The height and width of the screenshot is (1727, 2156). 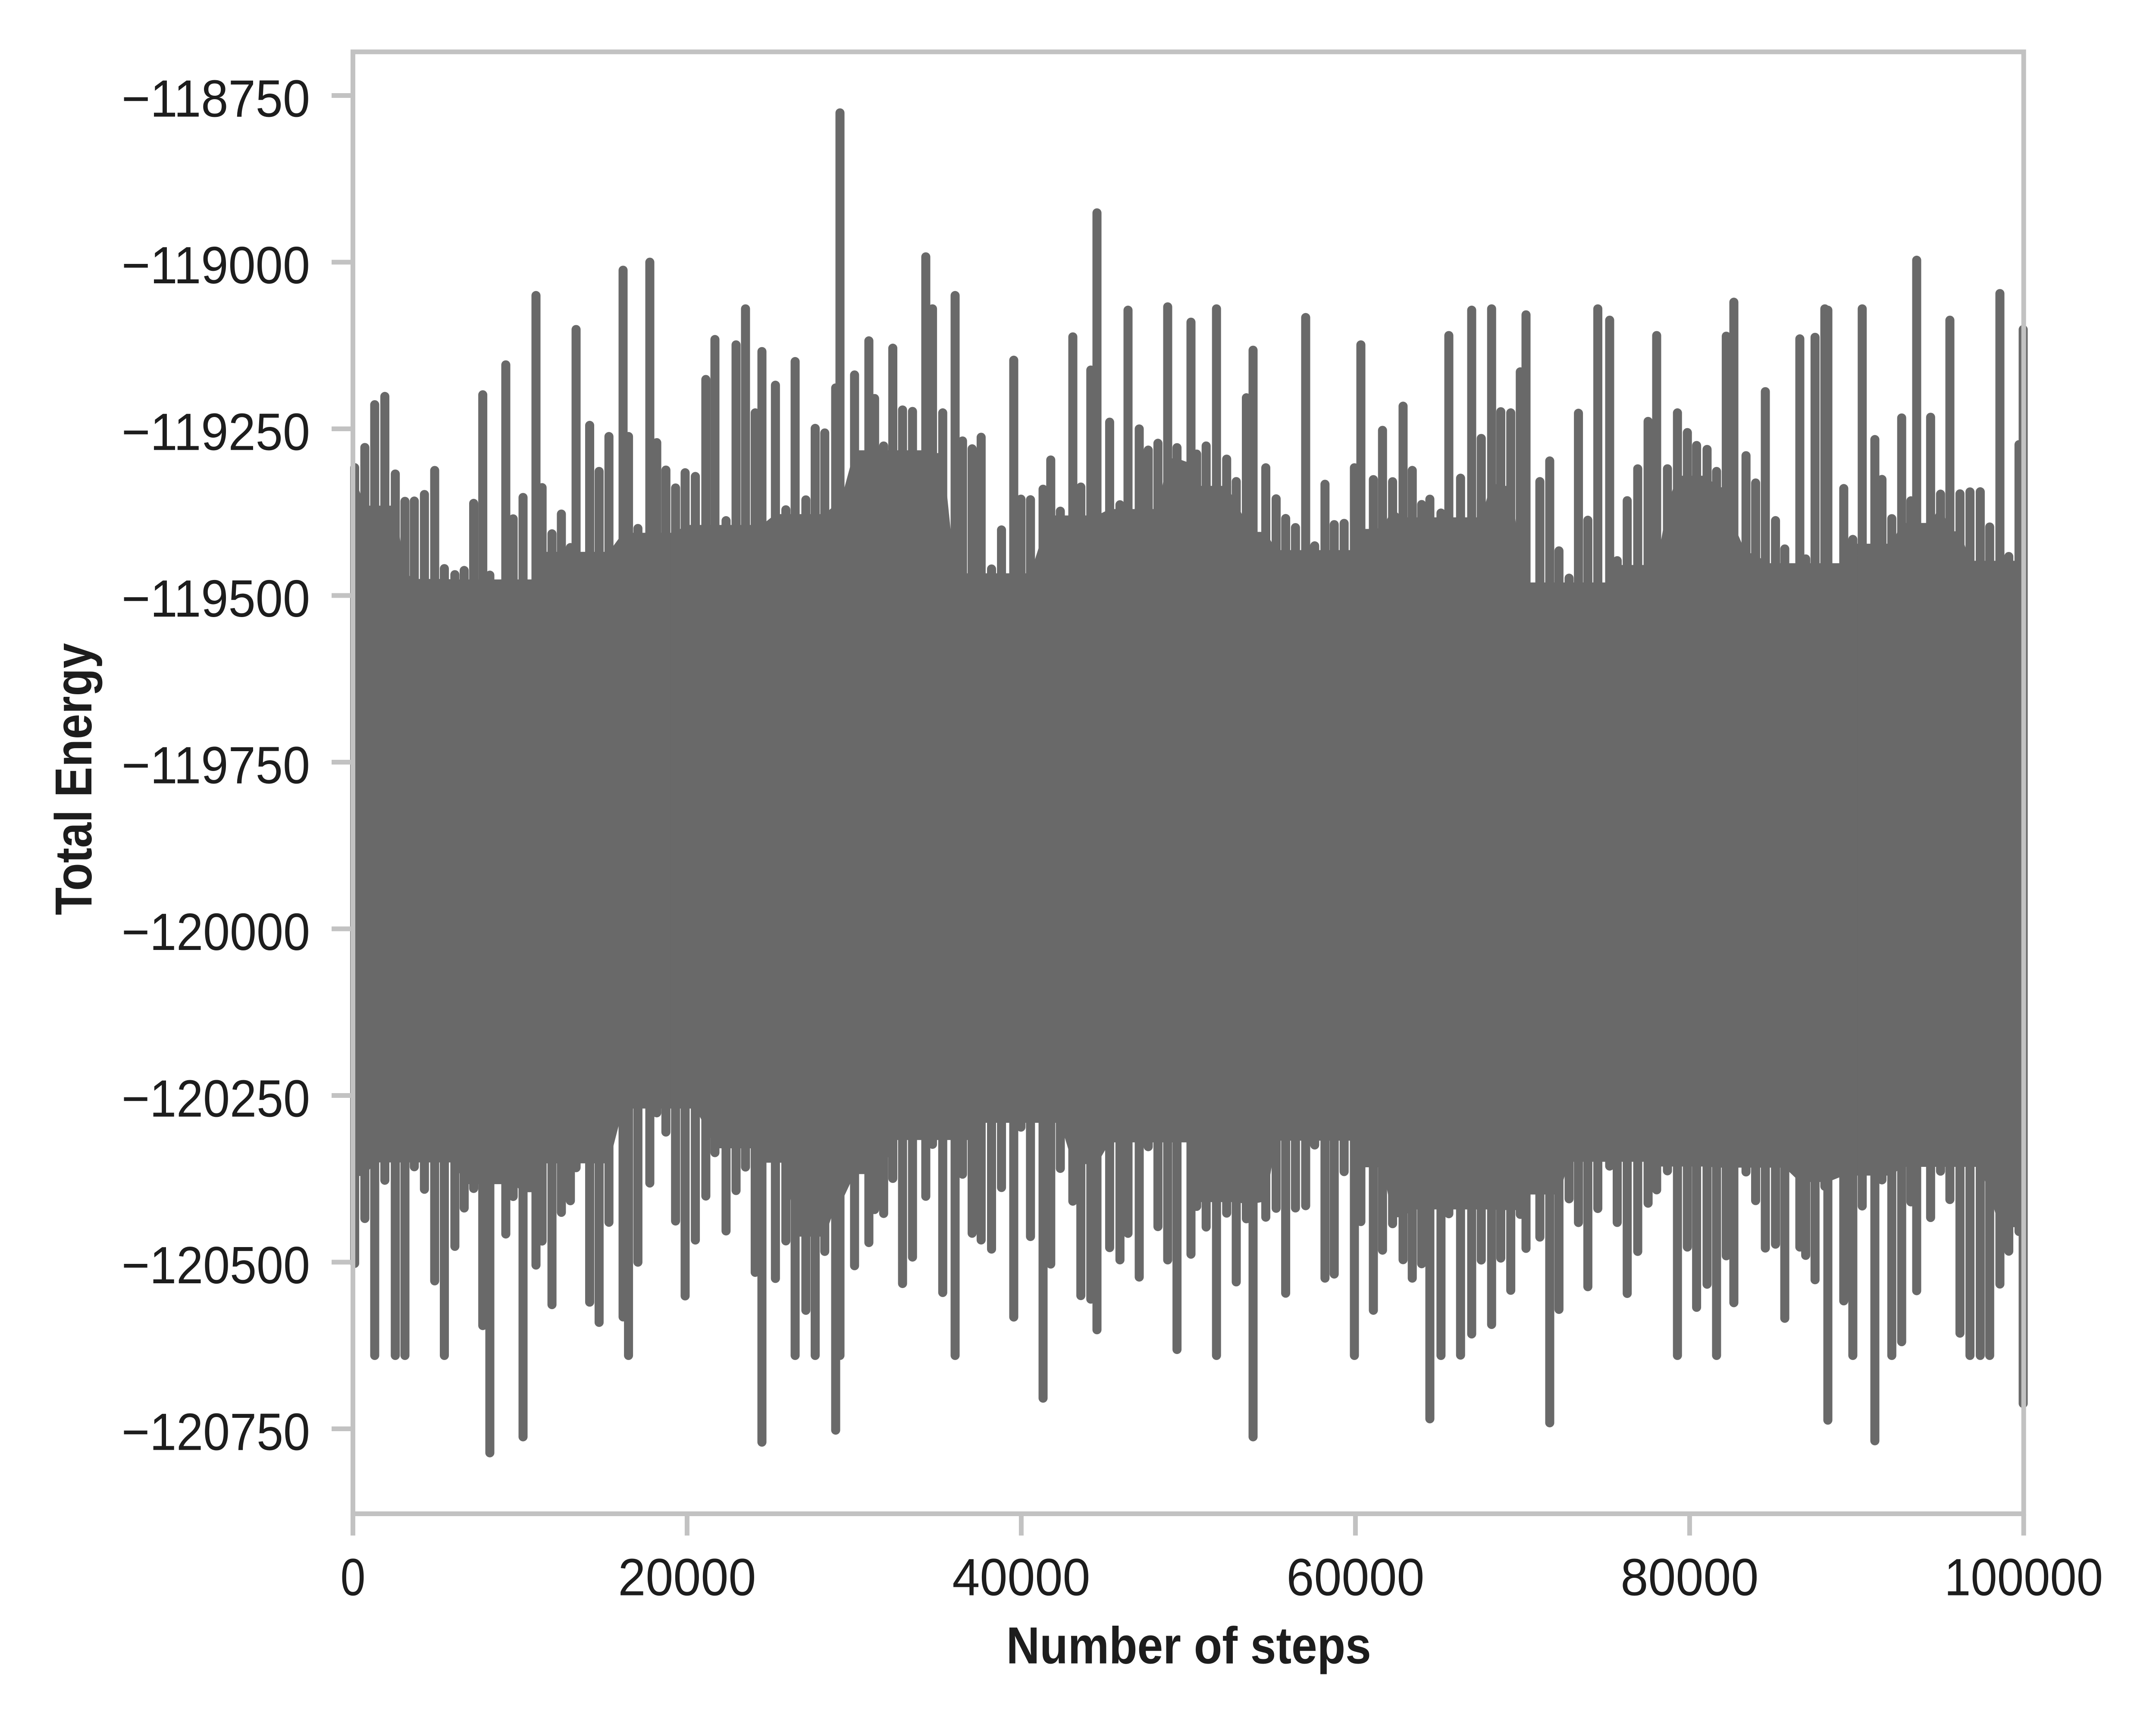 What do you see at coordinates (216, 432) in the screenshot?
I see `svg-text: −119250` at bounding box center [216, 432].